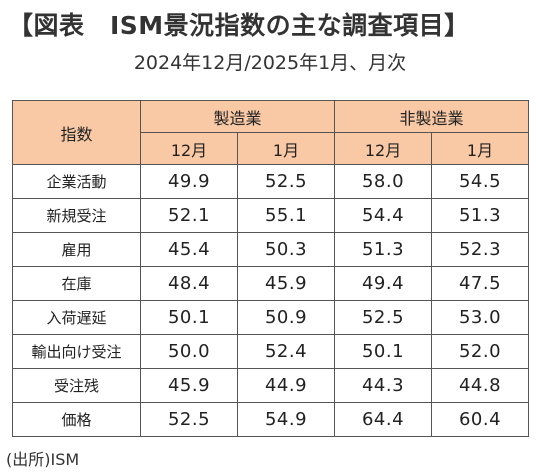 The width and height of the screenshot is (540, 476). Describe the element at coordinates (383, 215) in the screenshot. I see `table-cell: 54.4` at that location.